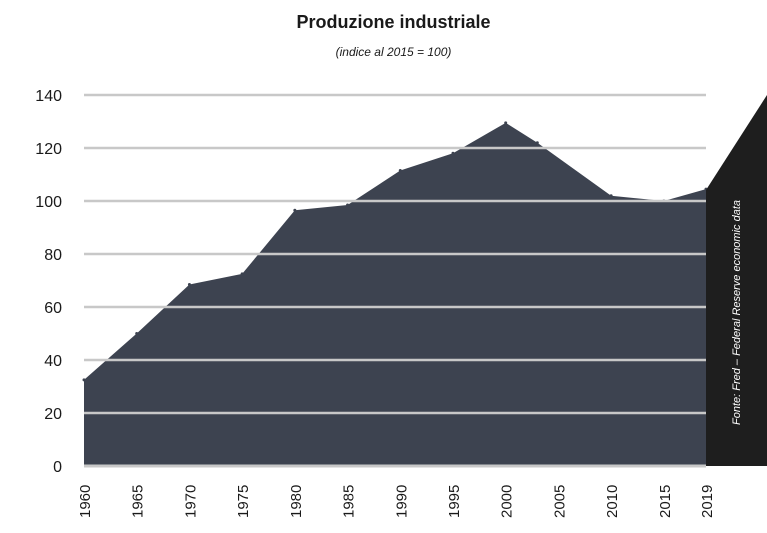 The height and width of the screenshot is (533, 767). Describe the element at coordinates (57, 467) in the screenshot. I see `y-tick-label: 0` at that location.